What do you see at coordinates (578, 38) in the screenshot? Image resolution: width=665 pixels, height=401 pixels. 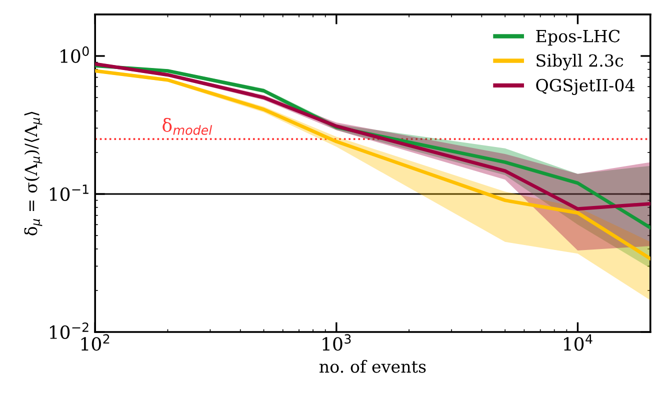 I see `legend-label: Epos-LHC` at bounding box center [578, 38].